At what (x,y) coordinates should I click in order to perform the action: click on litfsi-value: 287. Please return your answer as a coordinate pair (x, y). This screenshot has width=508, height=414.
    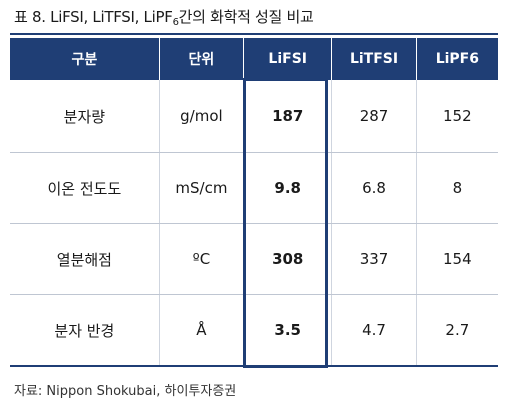
    Looking at the image, I should click on (374, 116).